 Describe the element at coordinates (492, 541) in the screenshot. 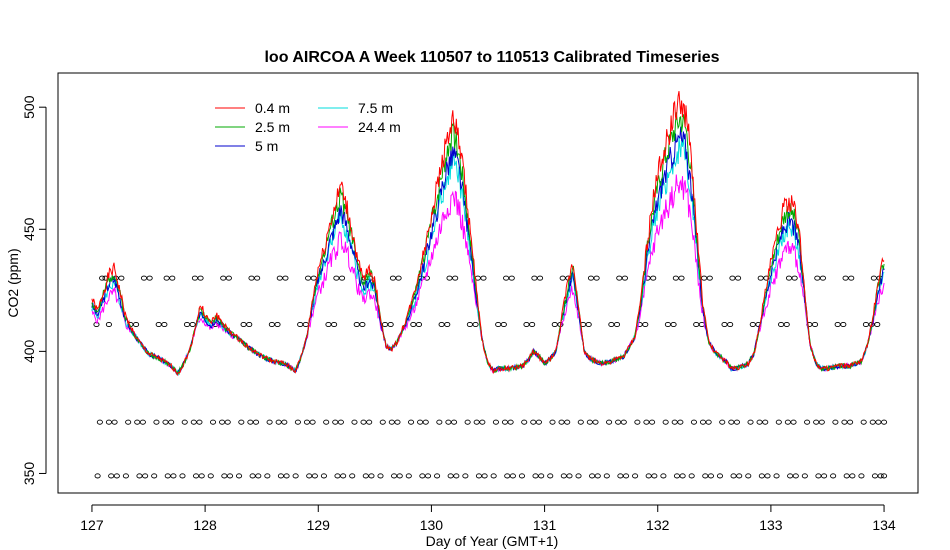

I see `x-axis-label: Day of Year (GMT+1)` at that location.